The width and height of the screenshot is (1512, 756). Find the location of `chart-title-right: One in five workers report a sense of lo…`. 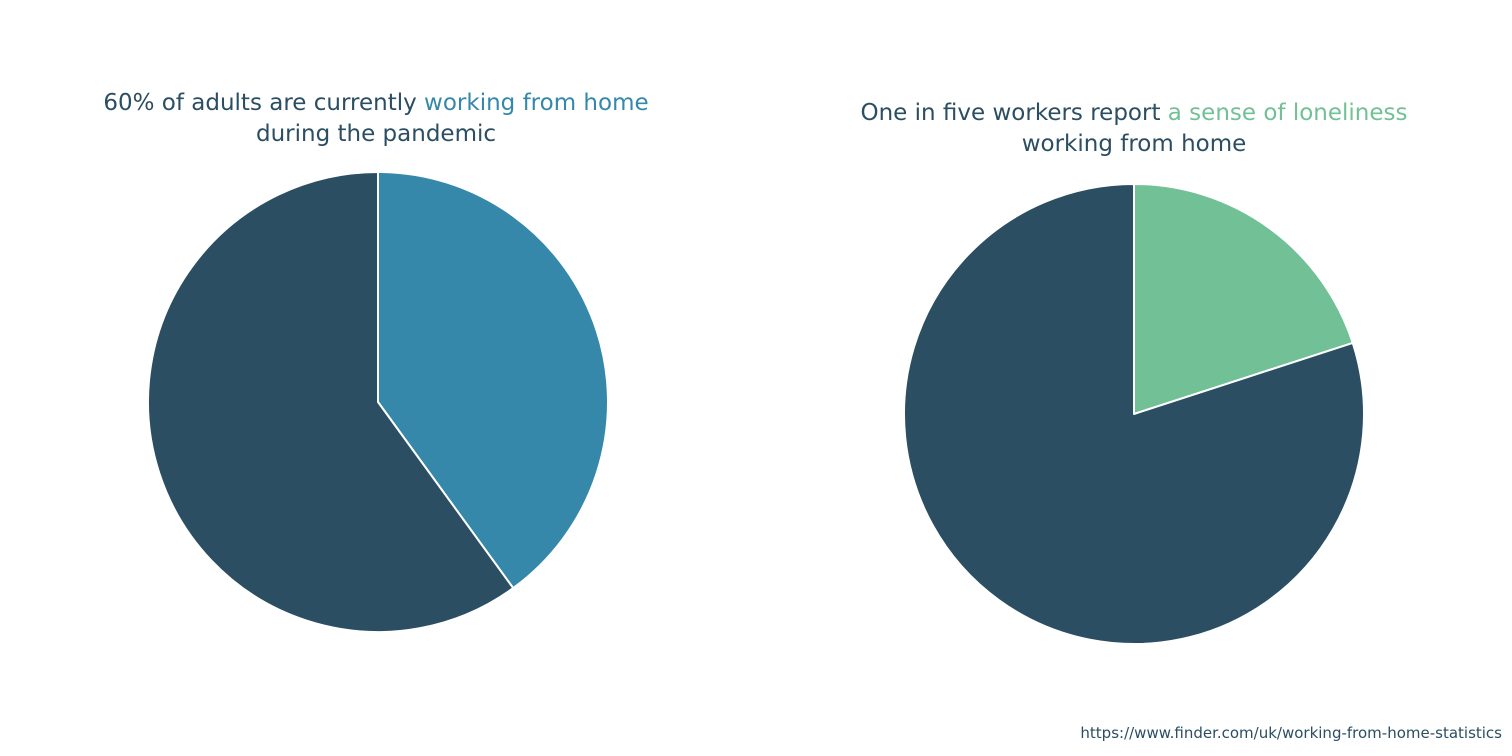

chart-title-right: One in five workers report a sense of lo… is located at coordinates (1134, 129).